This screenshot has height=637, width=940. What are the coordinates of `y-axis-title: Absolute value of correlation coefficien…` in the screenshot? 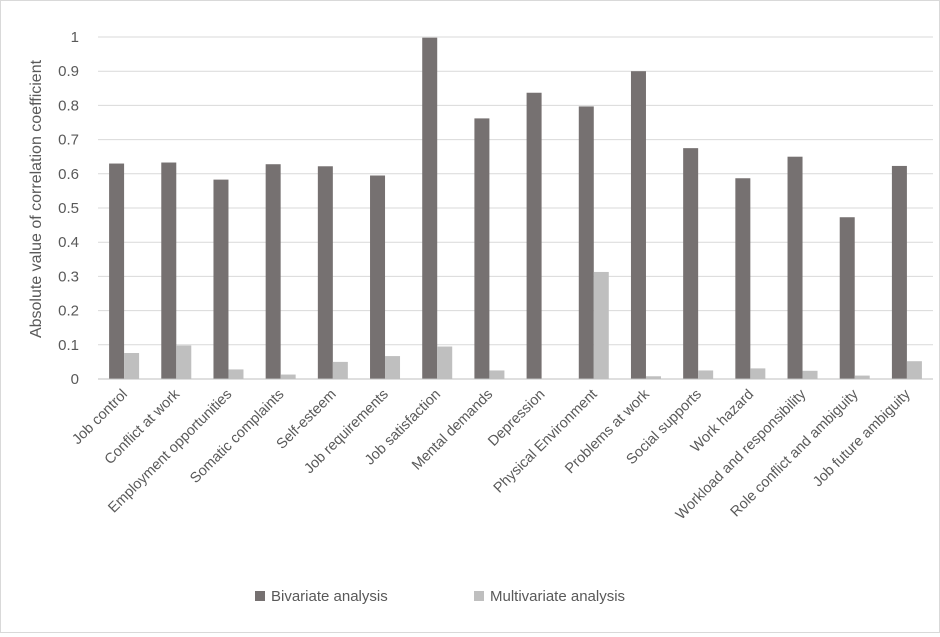 It's located at (36, 198).